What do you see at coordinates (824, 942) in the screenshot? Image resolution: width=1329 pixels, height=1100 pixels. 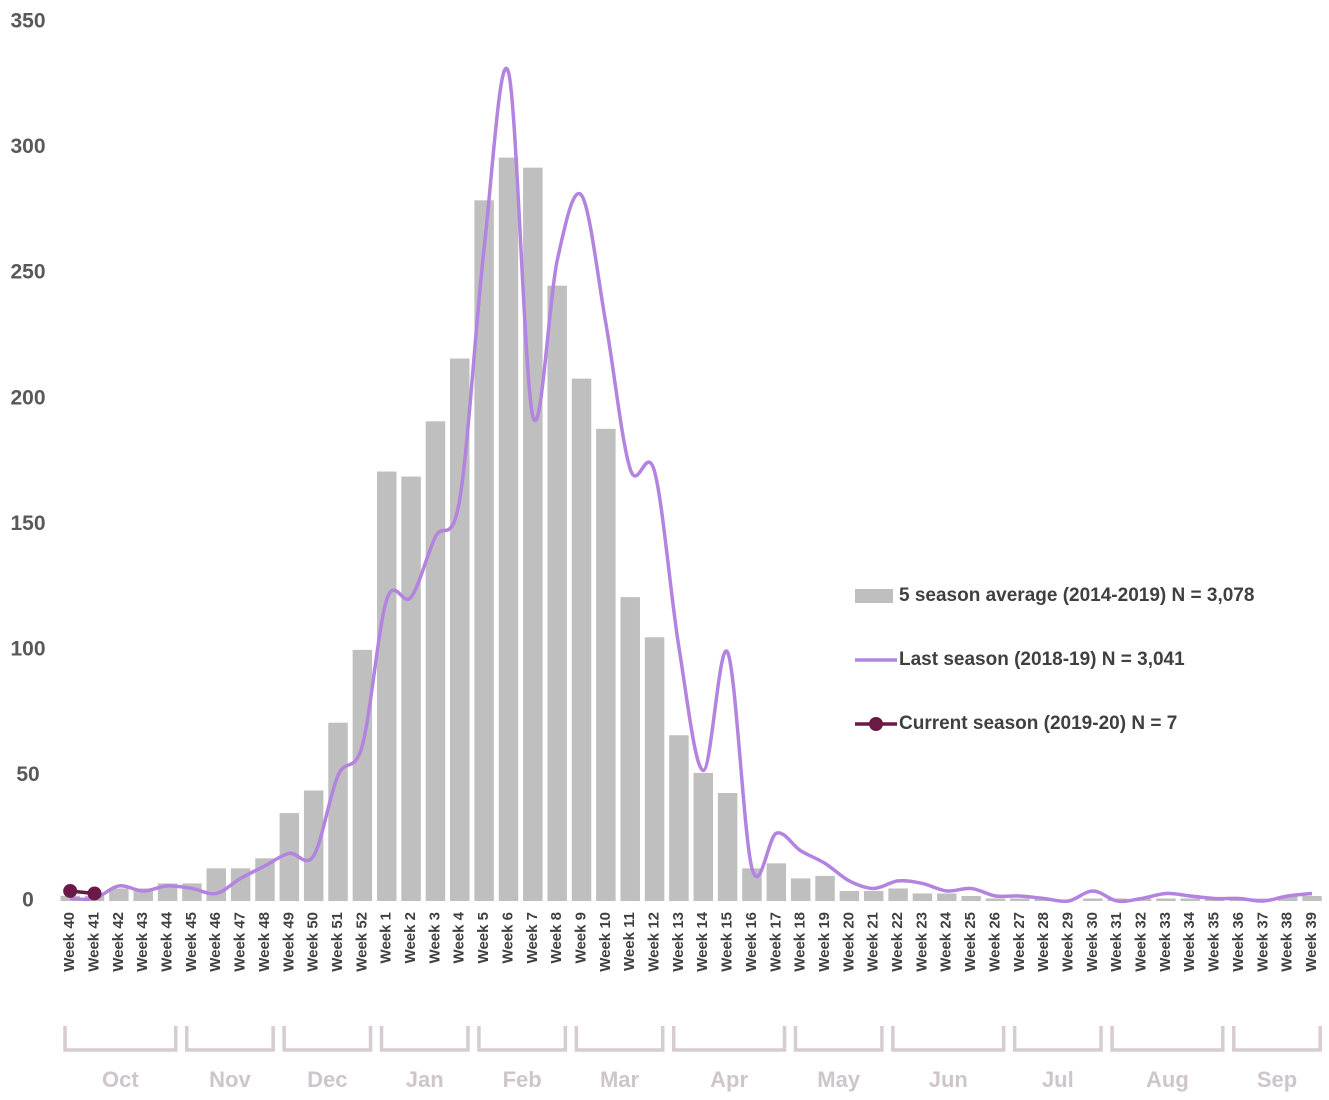 I see `x-tick-label: Week 19` at bounding box center [824, 942].